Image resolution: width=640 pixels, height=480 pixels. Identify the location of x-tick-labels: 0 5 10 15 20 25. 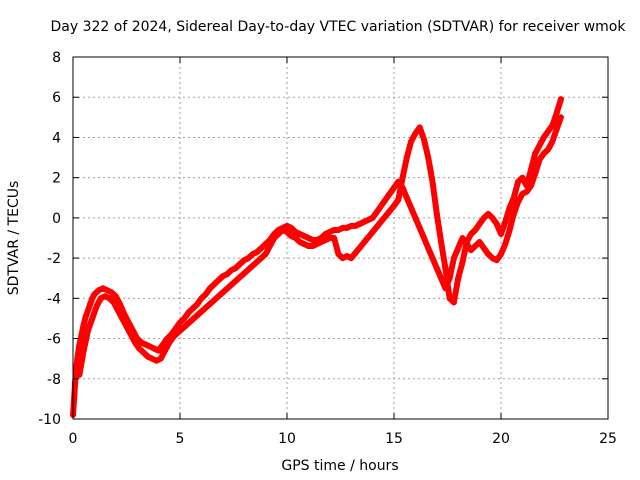
(343, 439).